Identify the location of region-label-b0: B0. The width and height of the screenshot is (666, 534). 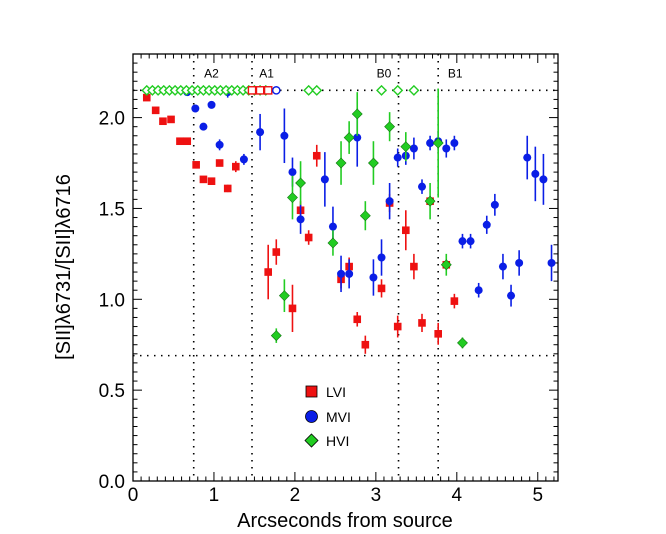
(384, 74).